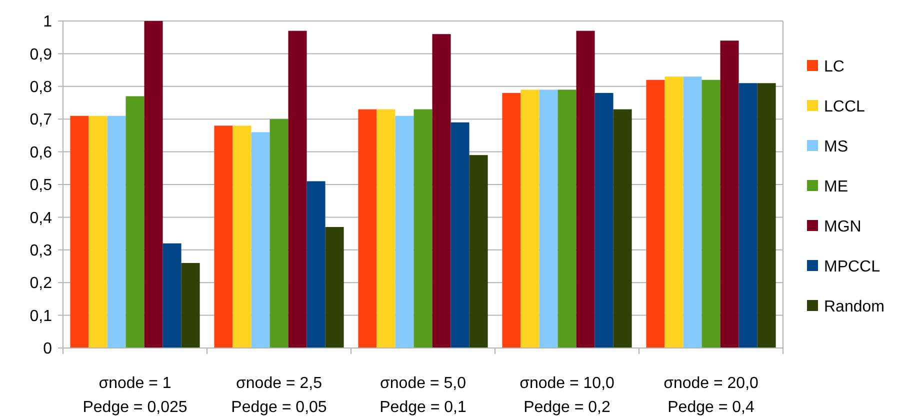 This screenshot has height=419, width=904. What do you see at coordinates (135, 395) in the screenshot?
I see `x-tick-label: σnode = 1 Pedge = 0,025` at bounding box center [135, 395].